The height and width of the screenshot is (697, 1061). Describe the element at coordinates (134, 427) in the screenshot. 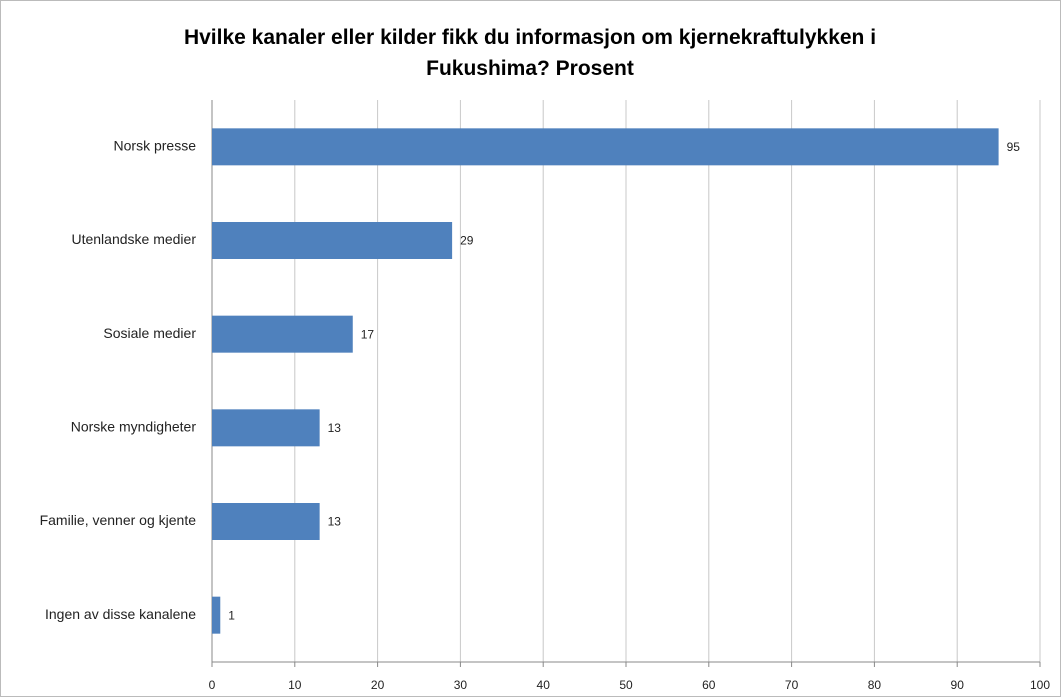

I see `y-tick-label: Norske myndigheter` at that location.